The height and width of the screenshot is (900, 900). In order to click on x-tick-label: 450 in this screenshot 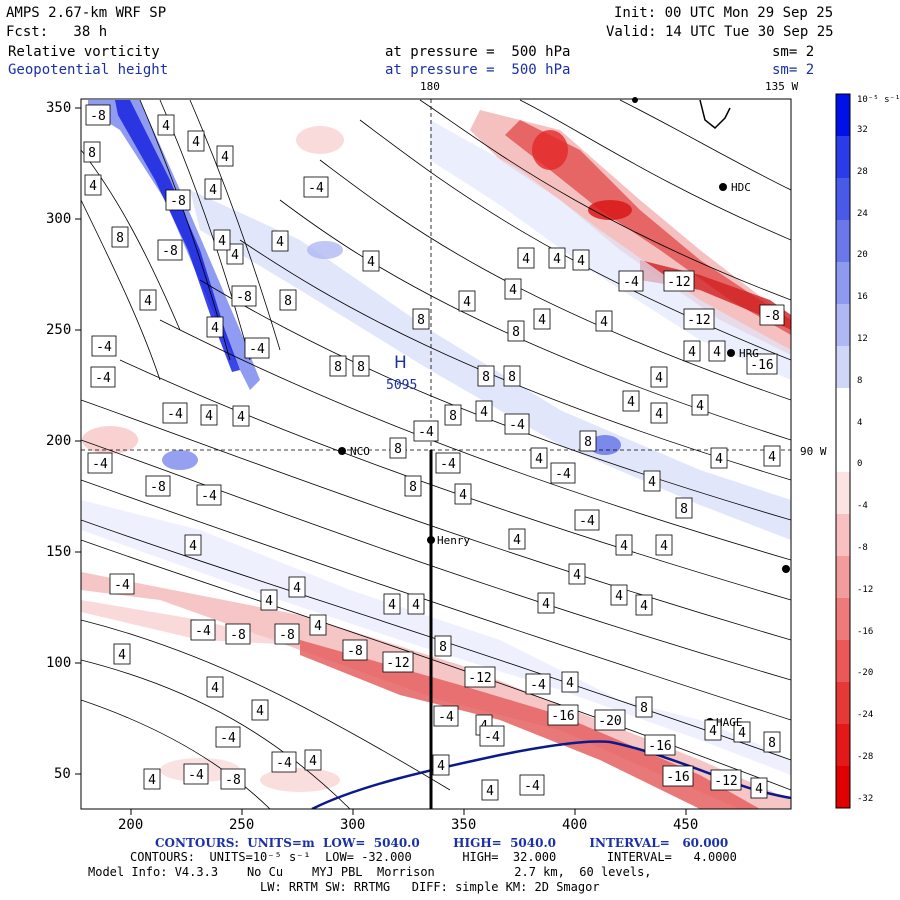, I will do `click(686, 825)`.